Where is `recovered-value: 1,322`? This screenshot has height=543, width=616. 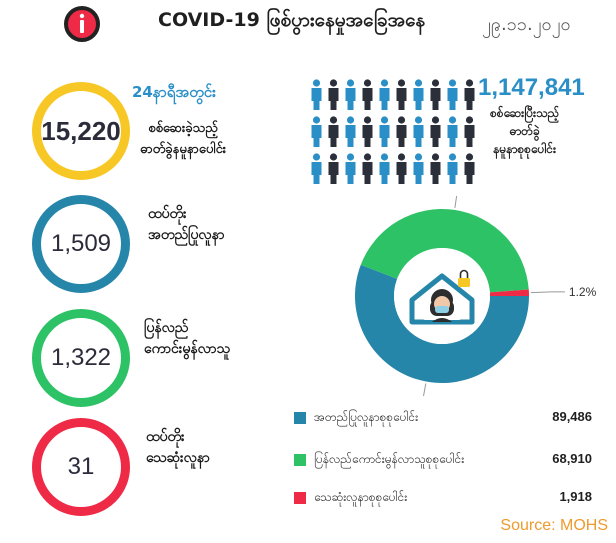 recovered-value: 1,322 is located at coordinates (81, 357).